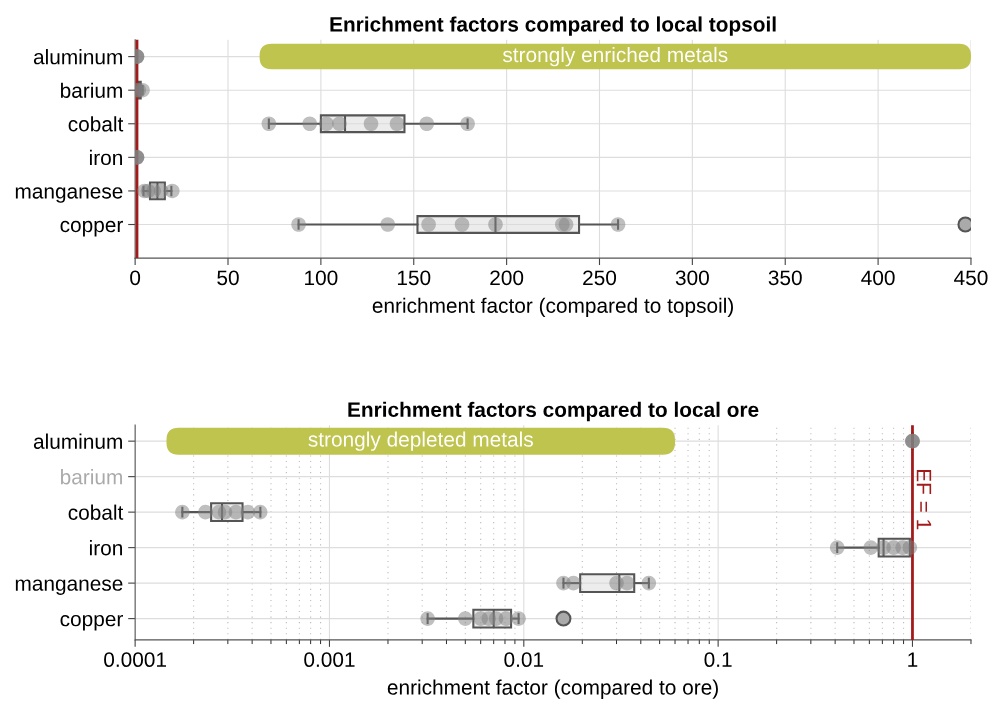 This screenshot has height=711, width=1001. Describe the element at coordinates (718, 660) in the screenshot. I see `x-tick-label: 0.1` at that location.